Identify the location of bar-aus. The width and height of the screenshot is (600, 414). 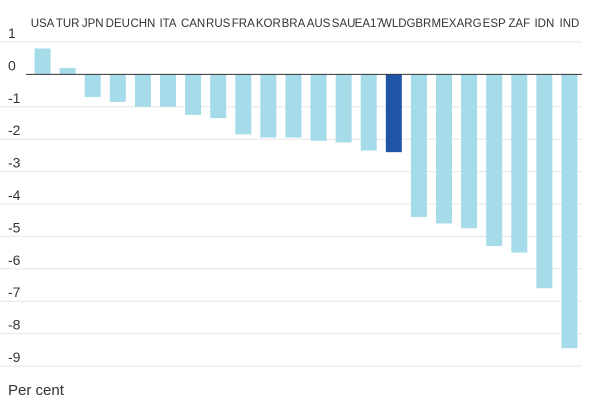
(318, 107).